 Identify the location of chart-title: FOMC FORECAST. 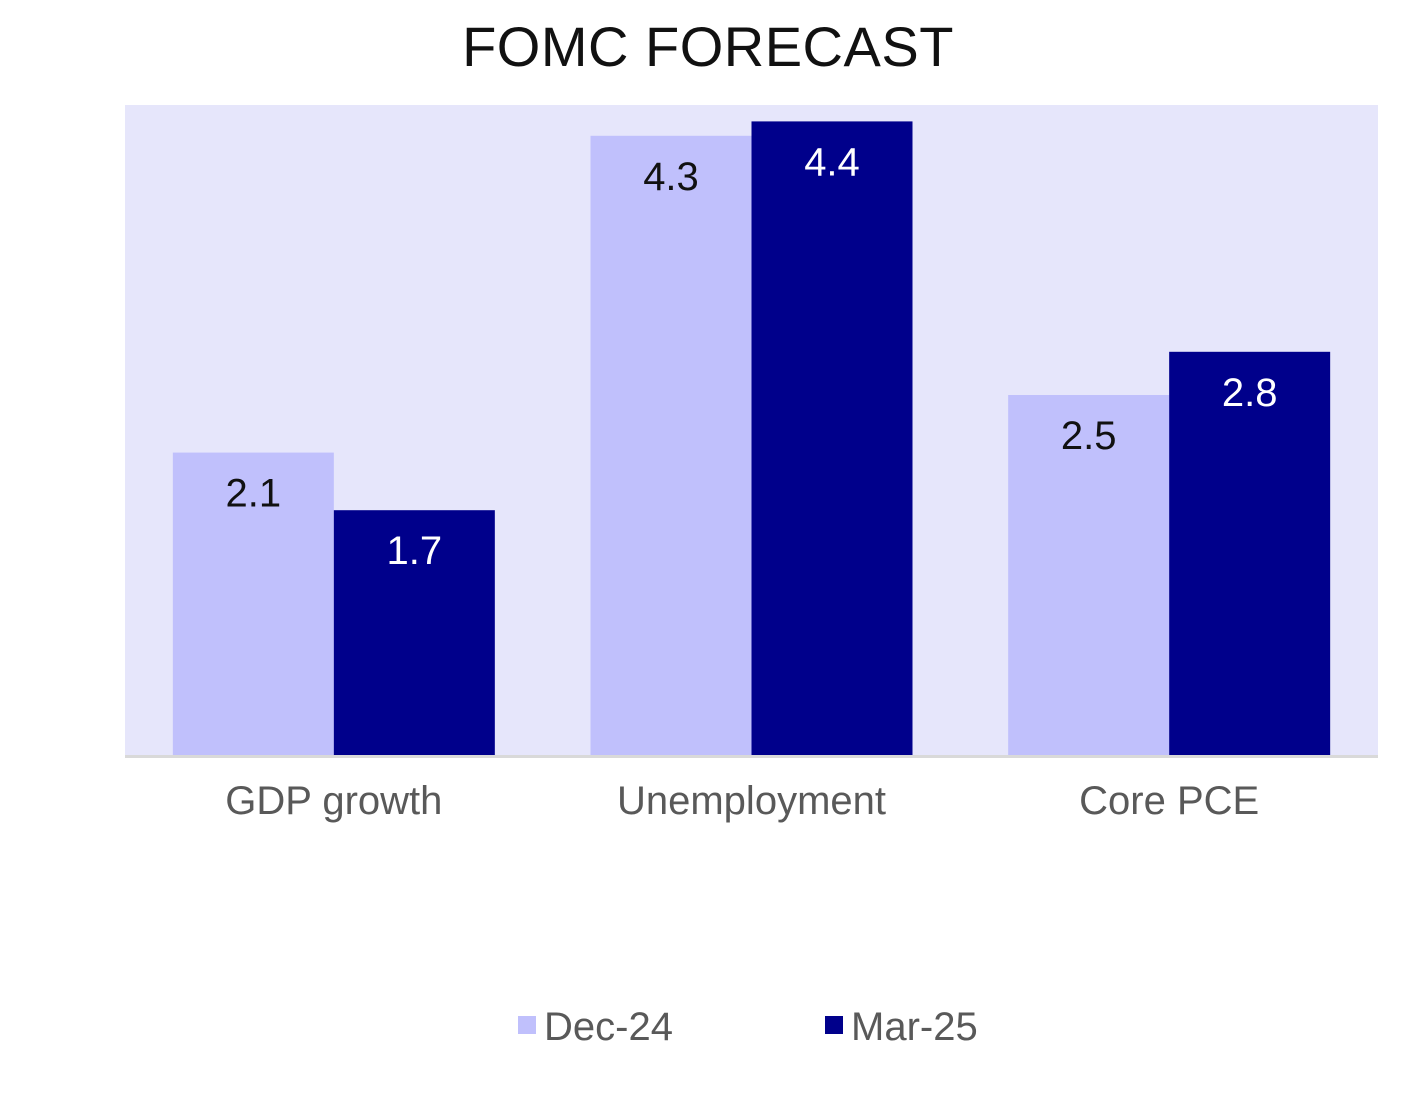
(708, 46).